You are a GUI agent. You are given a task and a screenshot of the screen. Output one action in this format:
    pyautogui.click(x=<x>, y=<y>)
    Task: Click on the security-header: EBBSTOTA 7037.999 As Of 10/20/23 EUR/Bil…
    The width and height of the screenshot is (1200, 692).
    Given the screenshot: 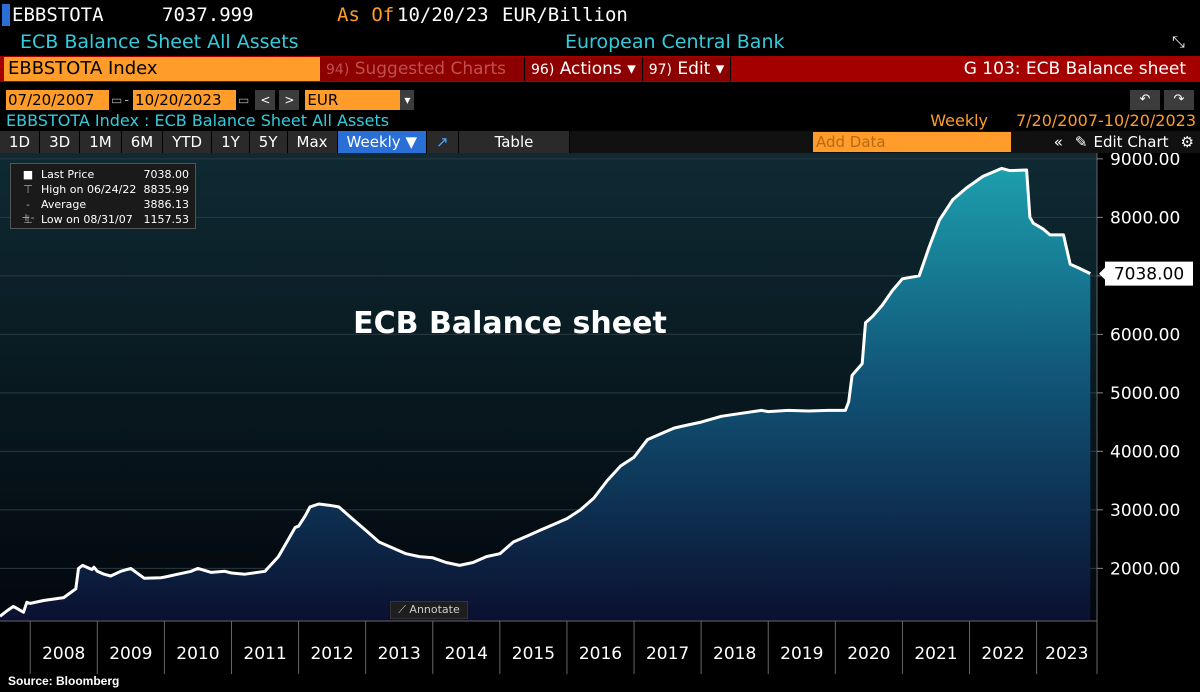 What is the action you would take?
    pyautogui.click(x=600, y=15)
    